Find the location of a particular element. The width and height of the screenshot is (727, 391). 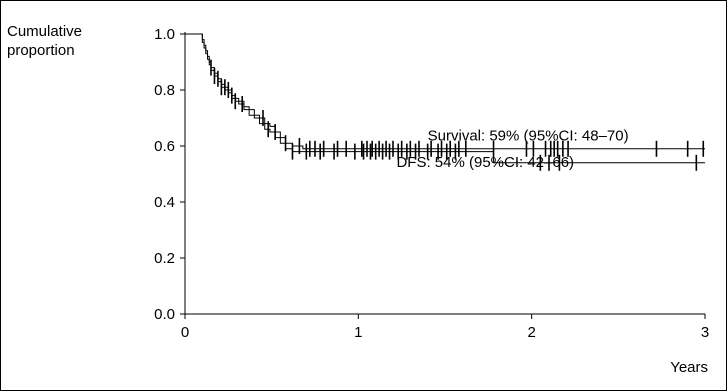

x-tick-label: 2 is located at coordinates (531, 332).